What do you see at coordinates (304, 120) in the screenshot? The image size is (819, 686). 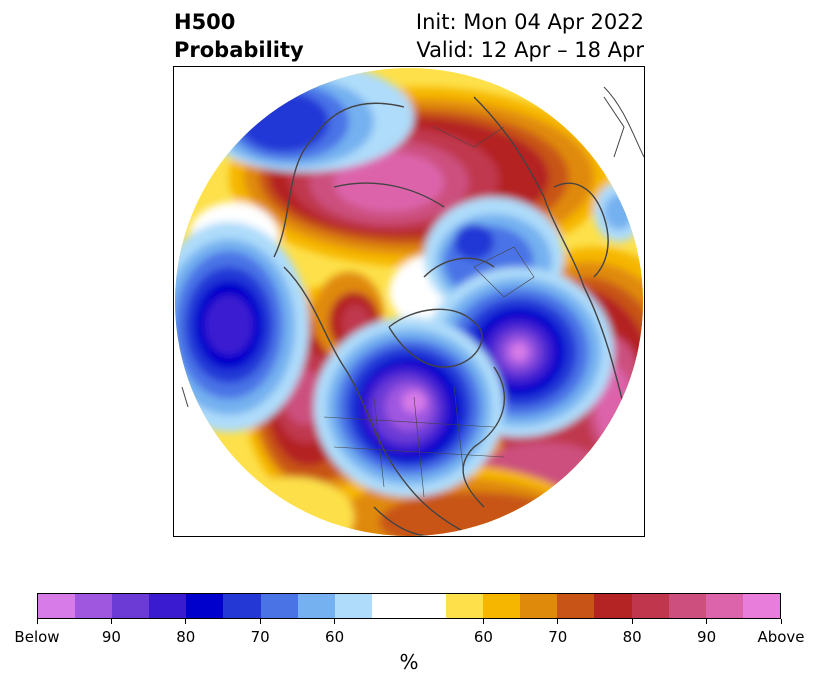 I see `alaska-chukotka-low` at bounding box center [304, 120].